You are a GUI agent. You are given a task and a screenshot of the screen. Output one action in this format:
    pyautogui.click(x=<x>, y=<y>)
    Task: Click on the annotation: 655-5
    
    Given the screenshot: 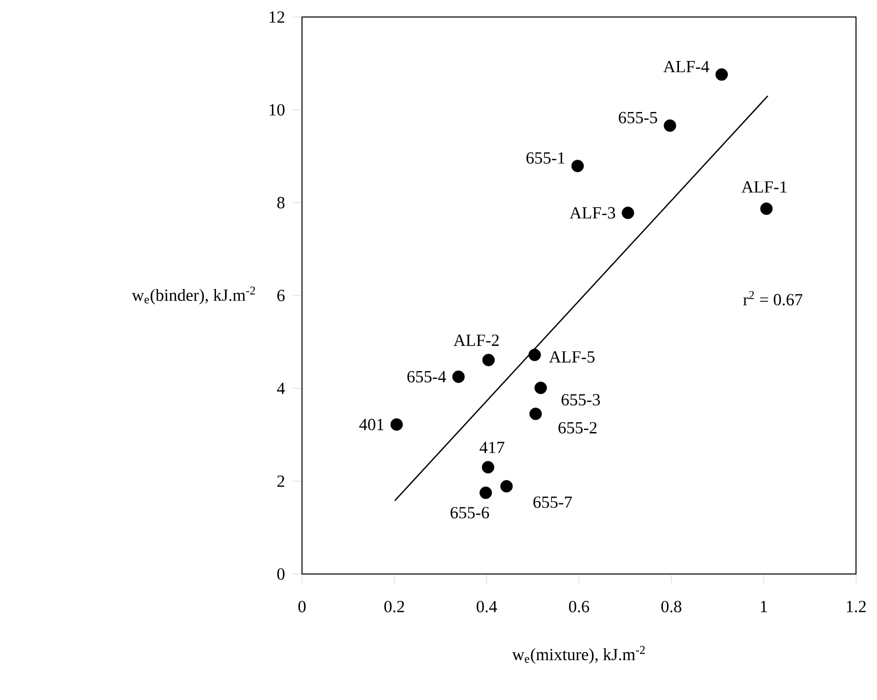 What is the action you would take?
    pyautogui.click(x=638, y=118)
    